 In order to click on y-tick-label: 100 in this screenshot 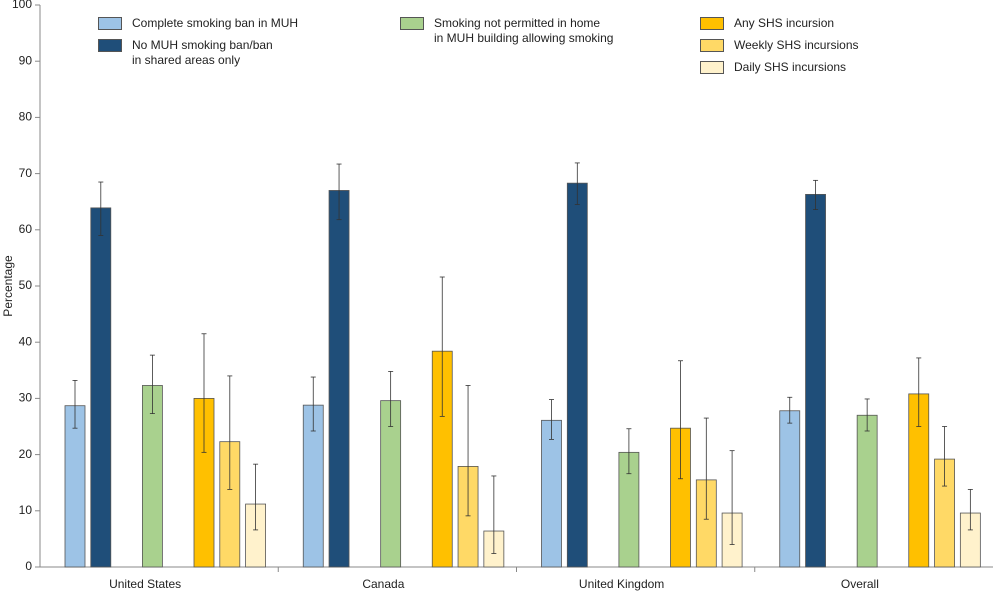, I will do `click(22, 5)`.